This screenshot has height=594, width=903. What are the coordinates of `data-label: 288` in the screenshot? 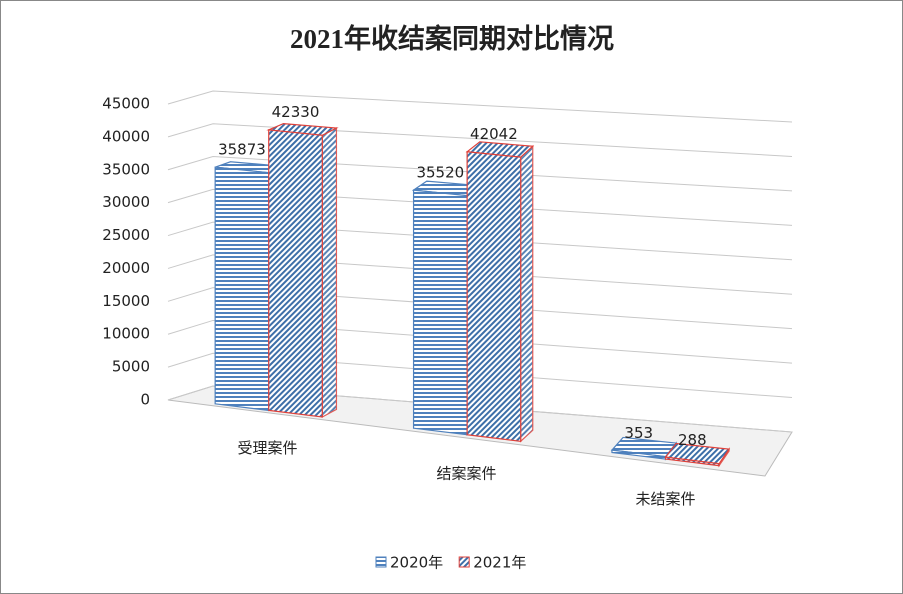 It's located at (692, 440).